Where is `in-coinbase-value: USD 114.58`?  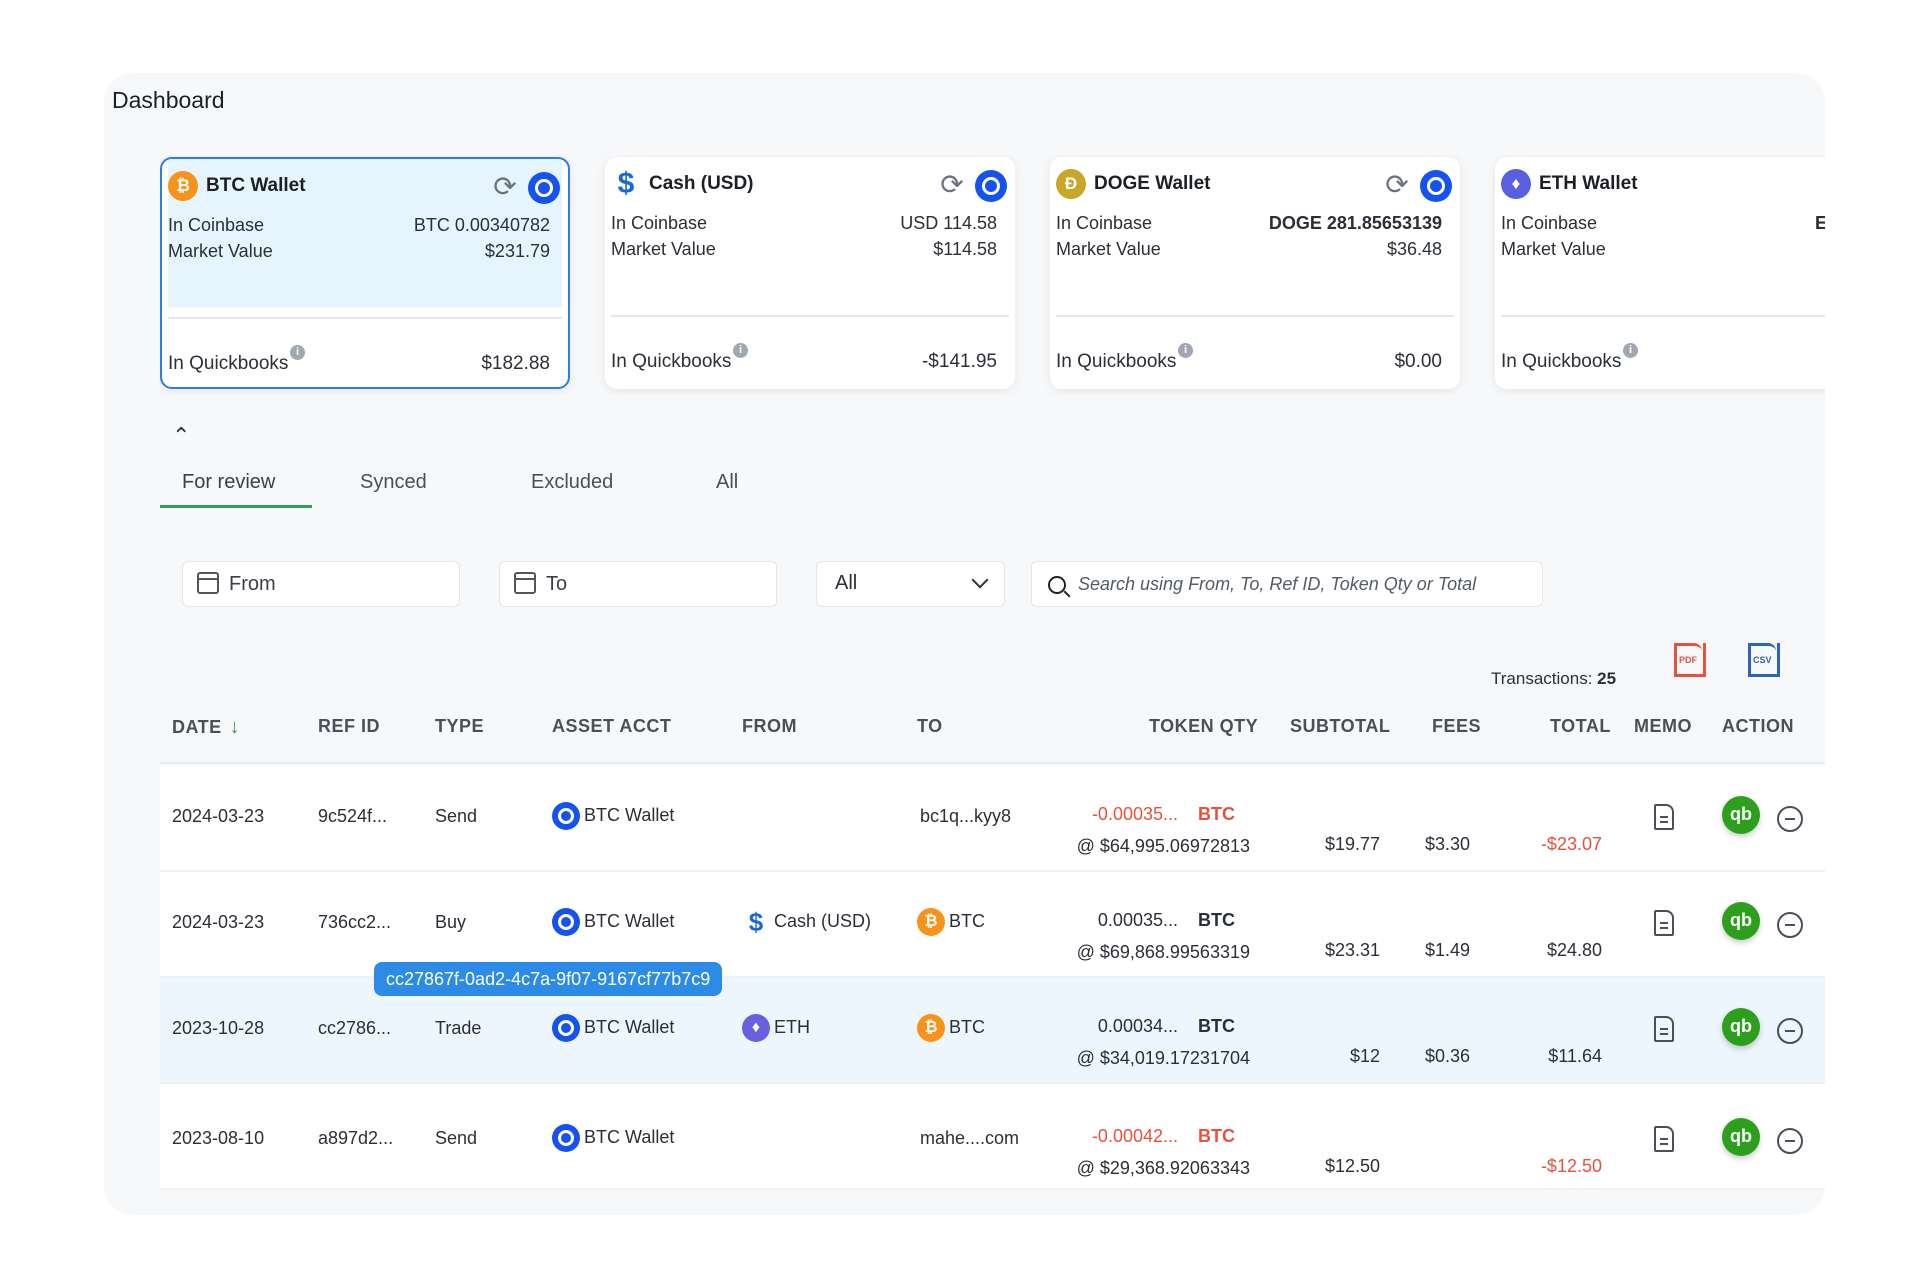
in-coinbase-value: USD 114.58 is located at coordinates (948, 223).